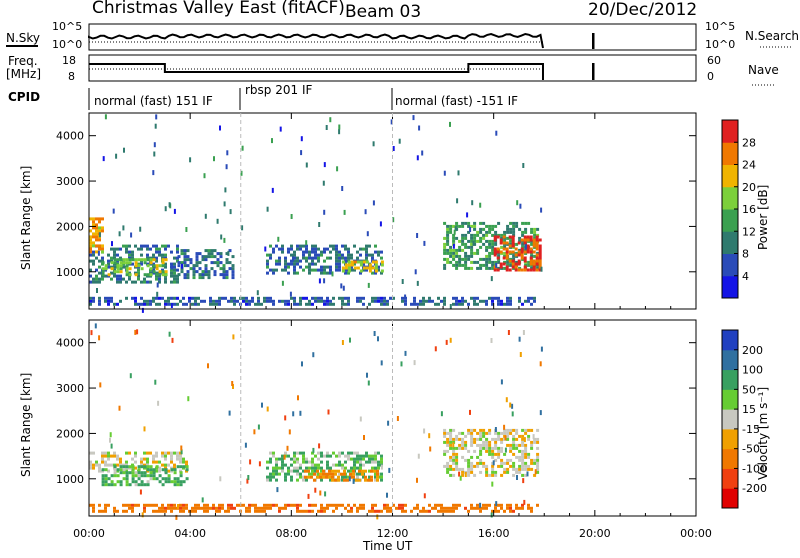  I want to click on nave-tick-bottom: 0, so click(710, 76).